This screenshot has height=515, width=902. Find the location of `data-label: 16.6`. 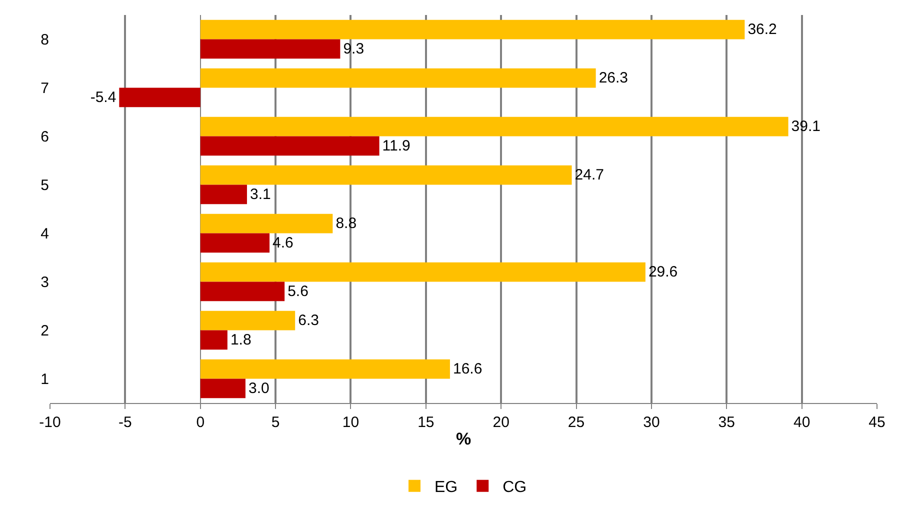

data-label: 16.6 is located at coordinates (467, 369).